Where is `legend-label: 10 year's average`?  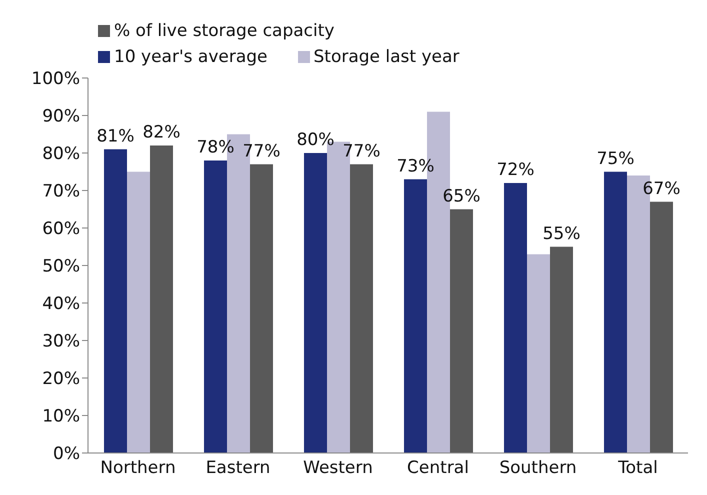
legend-label: 10 year's average is located at coordinates (191, 57).